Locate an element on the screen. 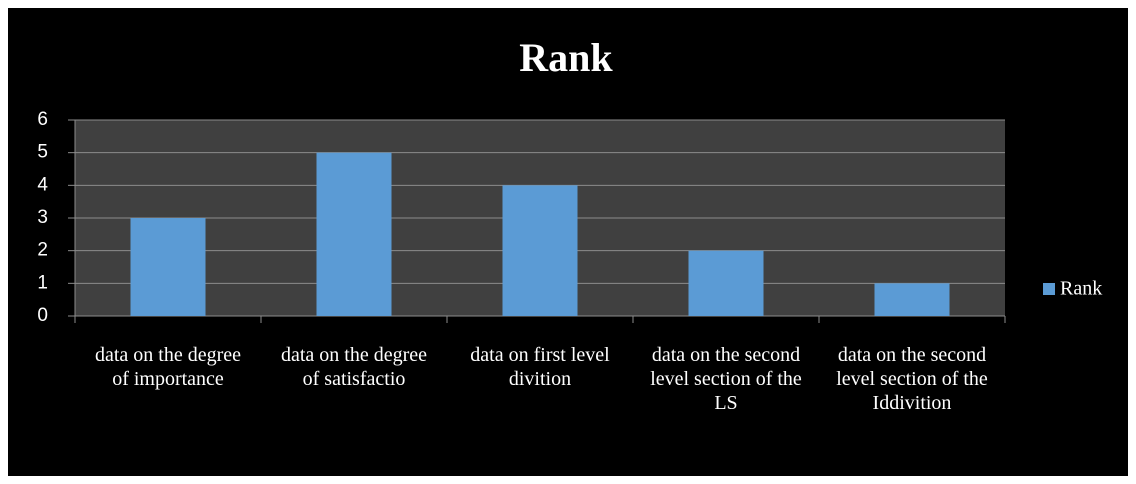 This screenshot has width=1136, height=484. y-tick-label: 3 is located at coordinates (42, 217).